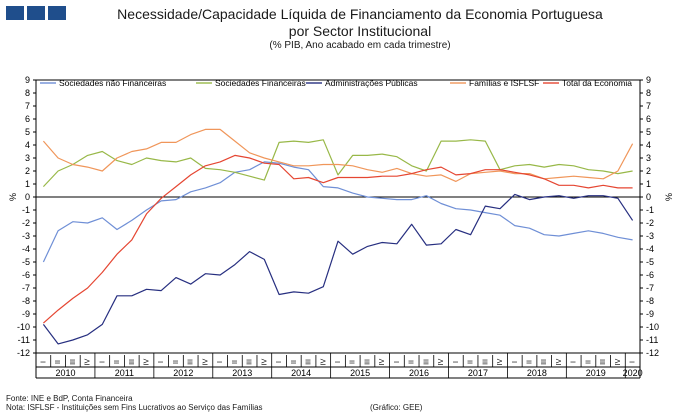  I want to click on year-label: 2010, so click(65, 373).